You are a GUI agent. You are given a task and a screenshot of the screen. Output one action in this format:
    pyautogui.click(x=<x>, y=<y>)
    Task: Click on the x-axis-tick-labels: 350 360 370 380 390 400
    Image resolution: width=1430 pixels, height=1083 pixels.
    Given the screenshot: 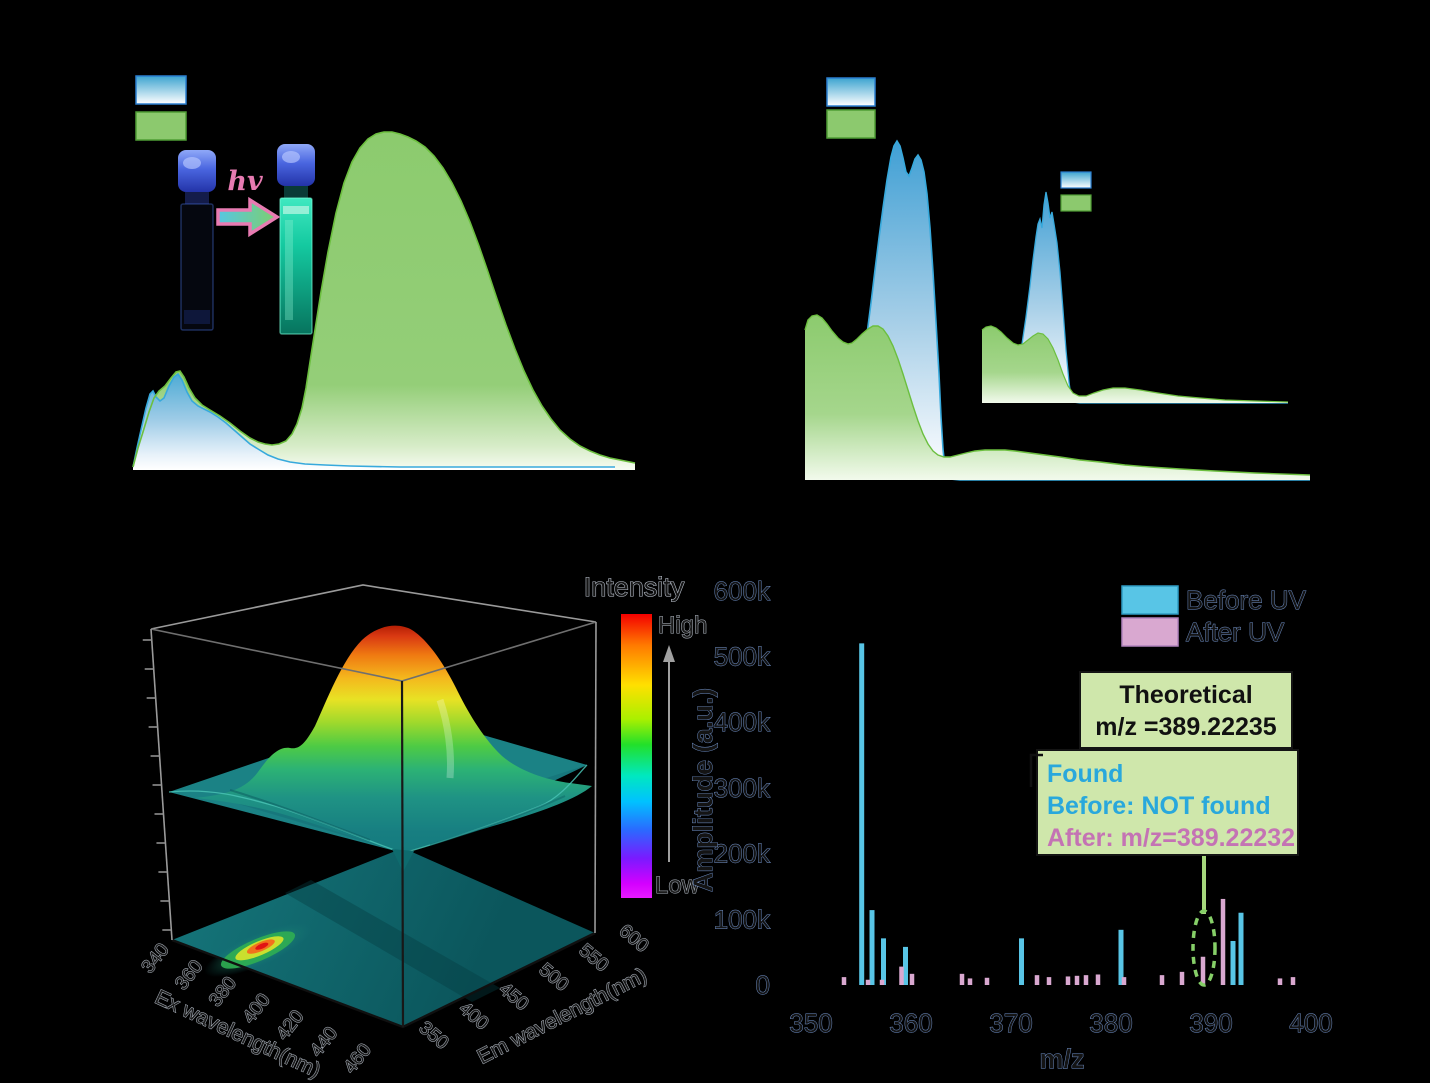 What is the action you would take?
    pyautogui.click(x=1061, y=1023)
    